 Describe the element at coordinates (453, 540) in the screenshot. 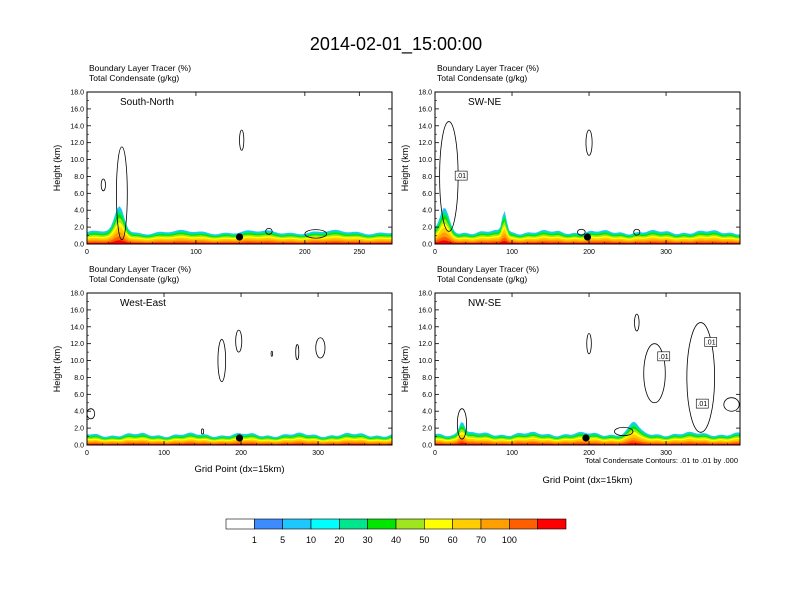

I see `colorbar-label: 60` at that location.